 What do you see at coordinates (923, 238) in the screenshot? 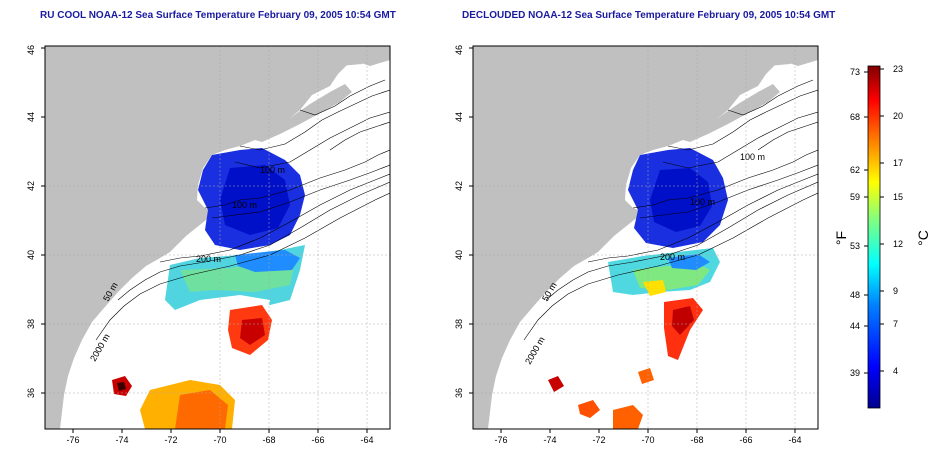
I see `celsius-label: °C` at bounding box center [923, 238].